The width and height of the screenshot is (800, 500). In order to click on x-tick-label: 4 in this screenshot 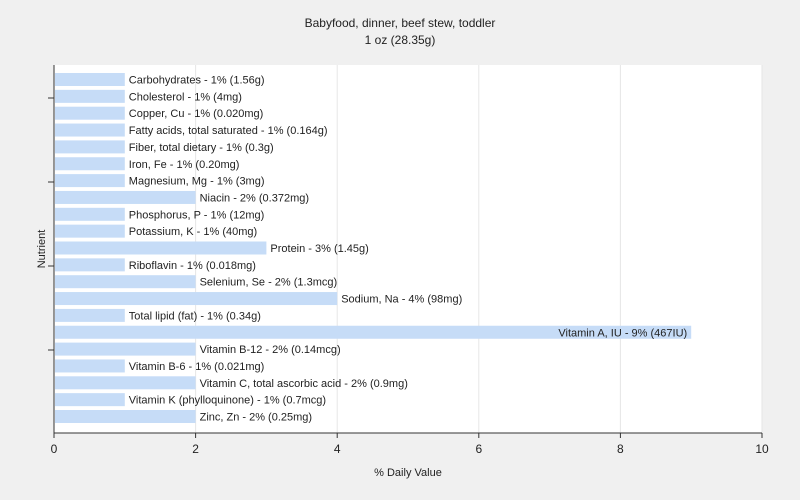, I will do `click(337, 449)`.